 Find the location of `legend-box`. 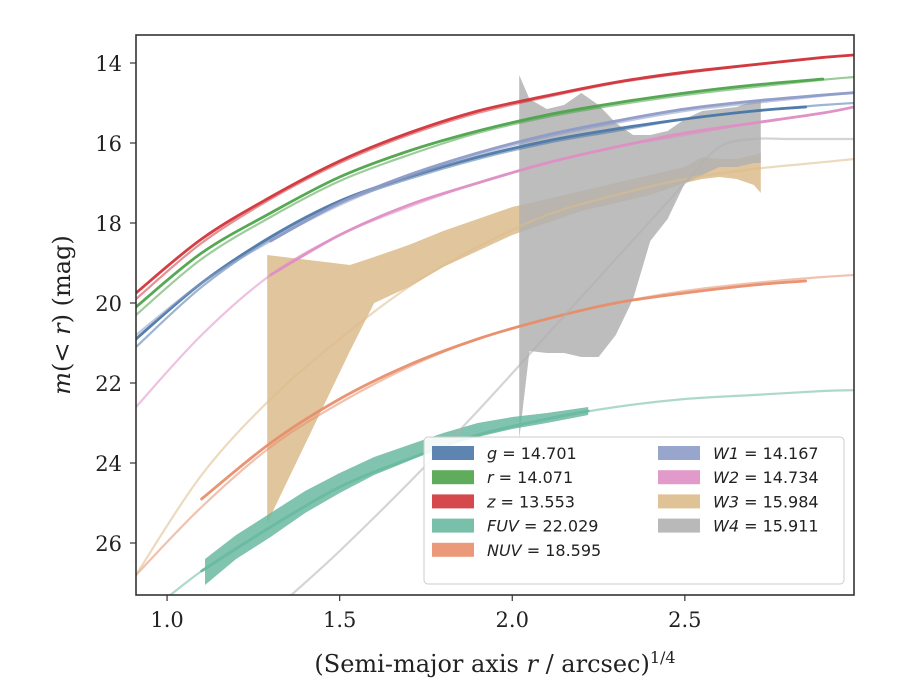

legend-box is located at coordinates (634, 510).